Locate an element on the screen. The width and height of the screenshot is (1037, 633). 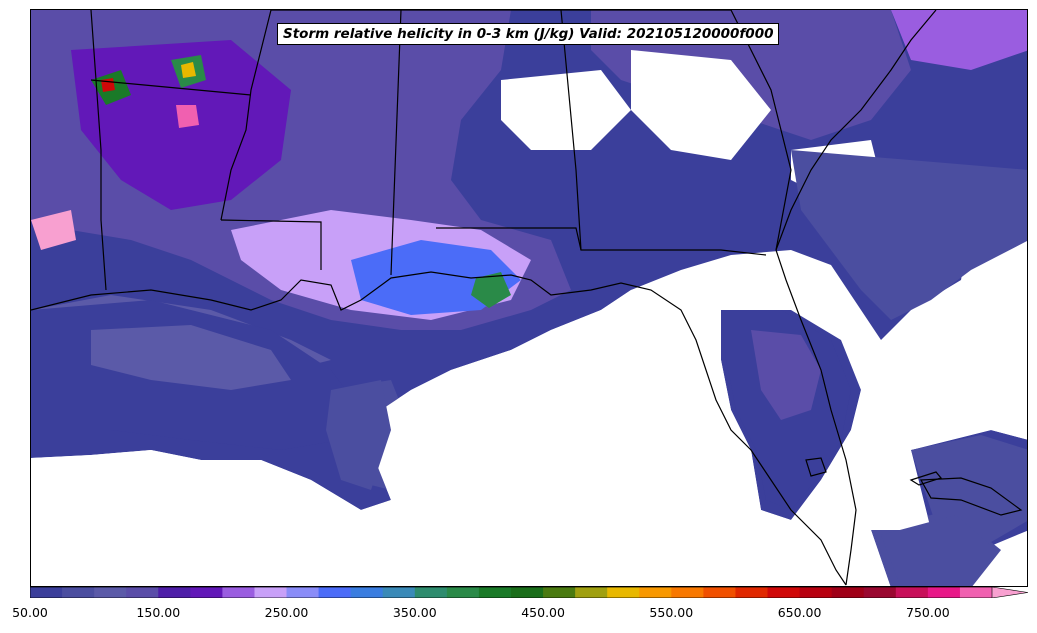
state-border-ar-la is located at coordinates (171, 87).